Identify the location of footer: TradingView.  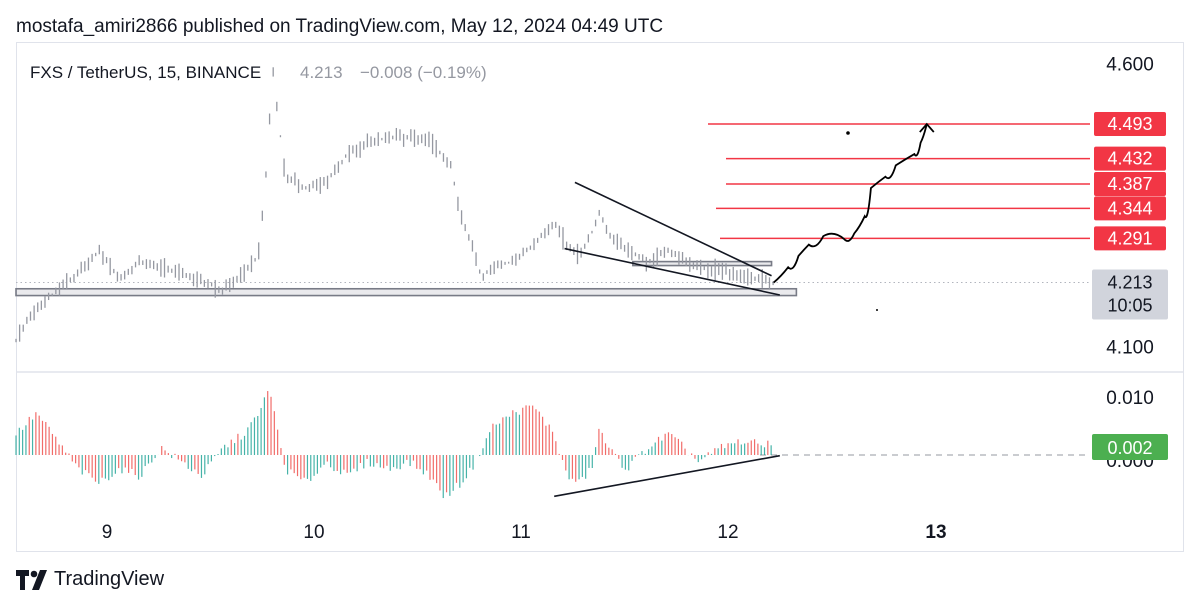
(90, 579).